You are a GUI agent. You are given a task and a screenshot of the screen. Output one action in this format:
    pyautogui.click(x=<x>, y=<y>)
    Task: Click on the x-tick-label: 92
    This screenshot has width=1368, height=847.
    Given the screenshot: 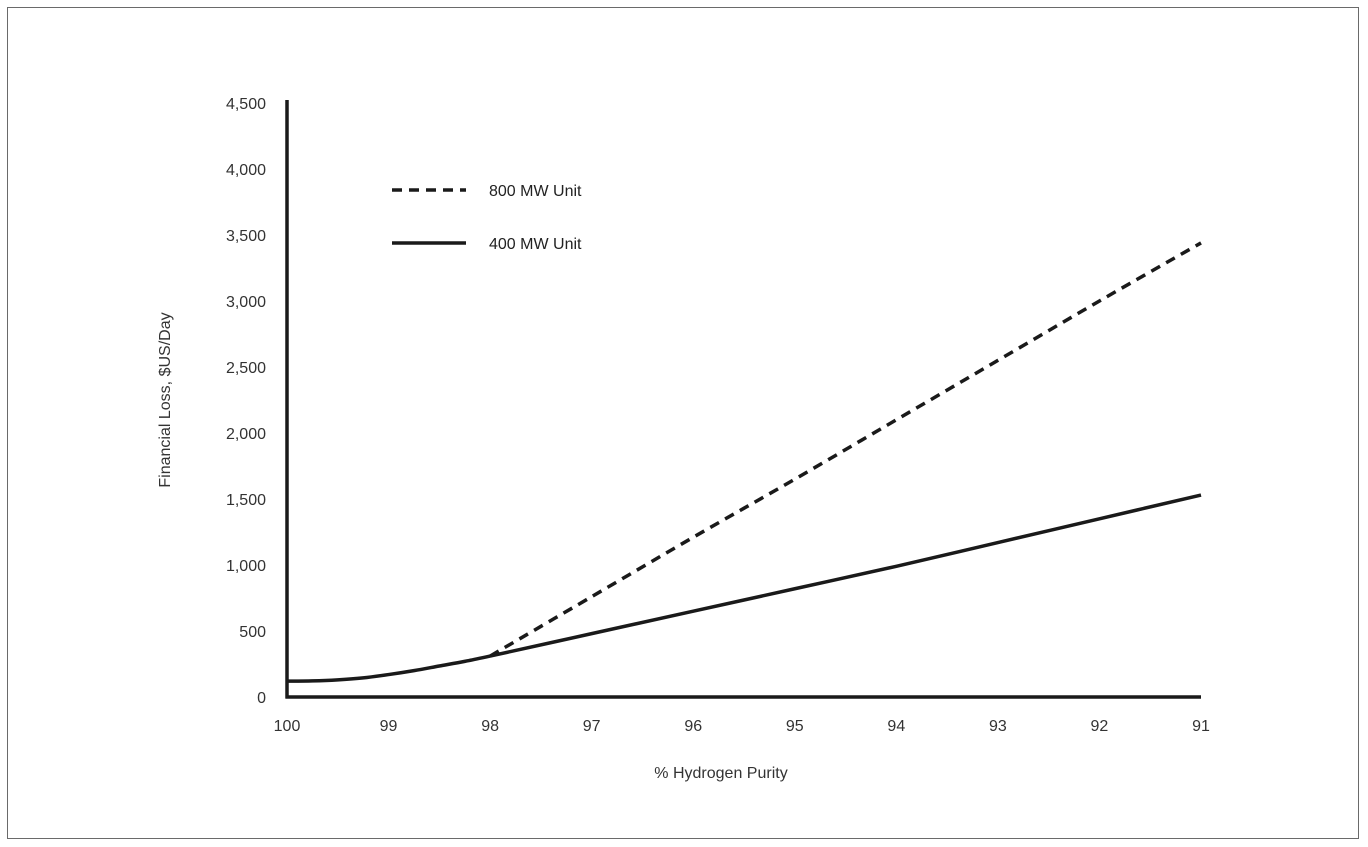 What is the action you would take?
    pyautogui.click(x=1100, y=726)
    